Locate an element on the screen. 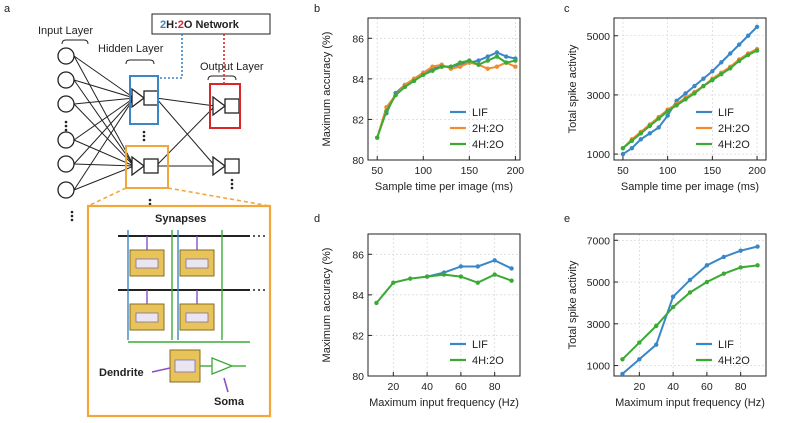  hidden-output-edge is located at coordinates (185, 132).